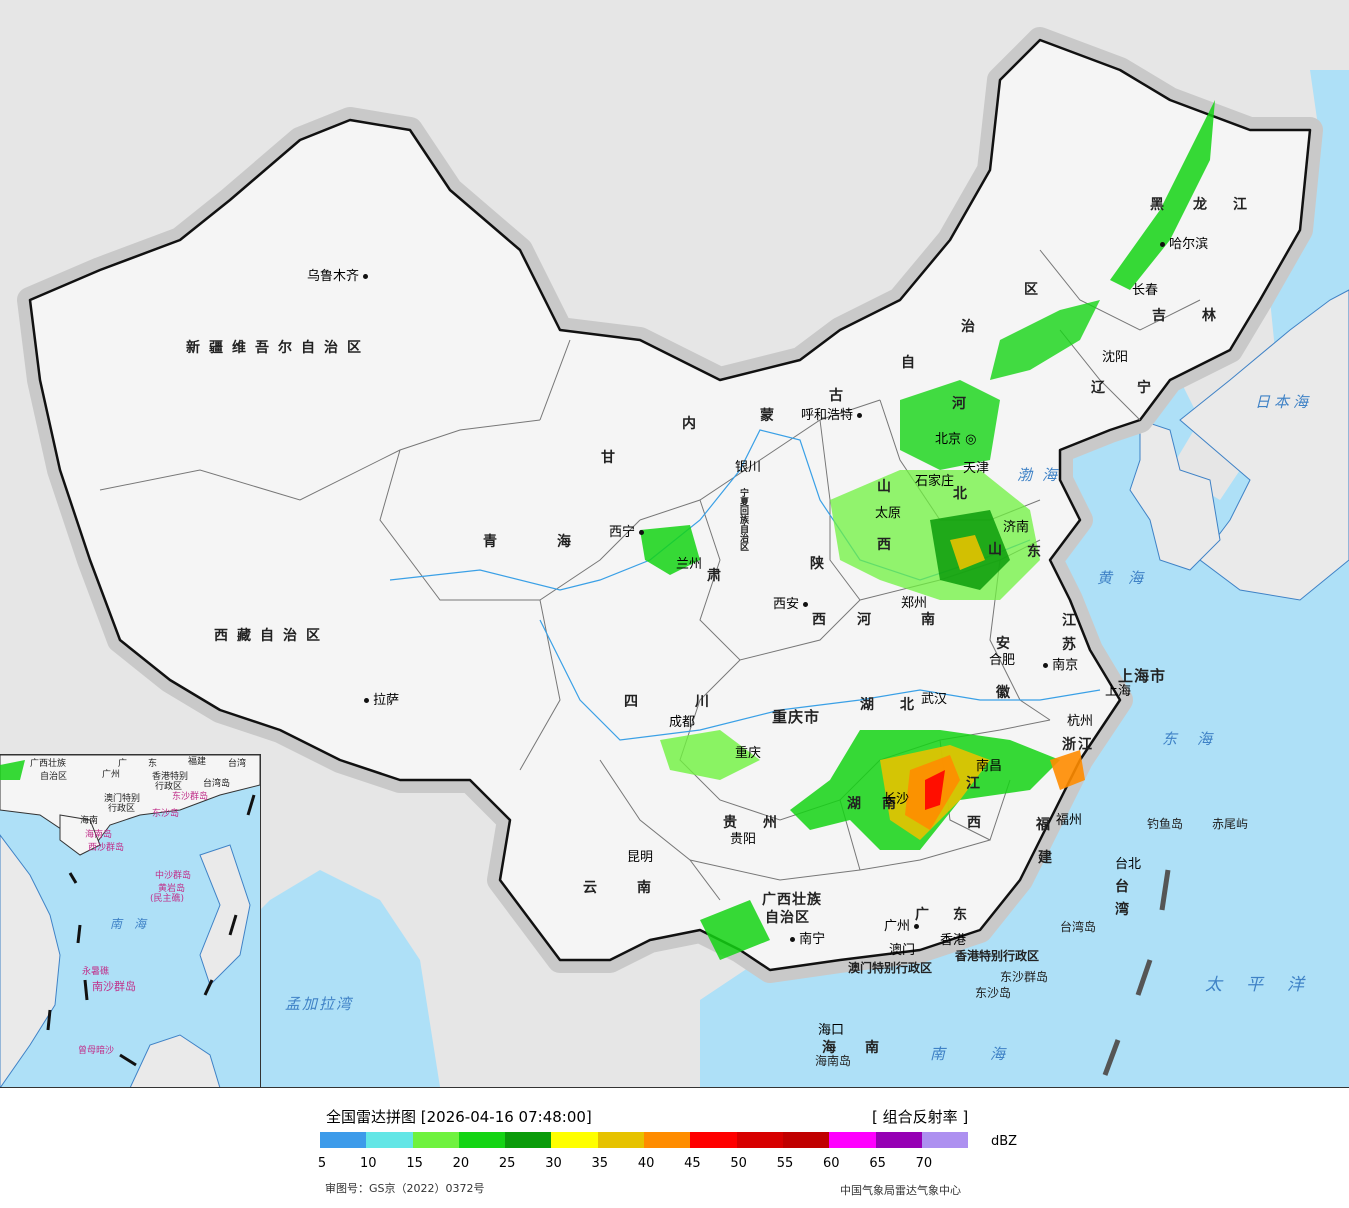 This screenshot has height=1208, width=1349. Describe the element at coordinates (153, 764) in the screenshot. I see `inset-label-guangdong-2: 东` at that location.